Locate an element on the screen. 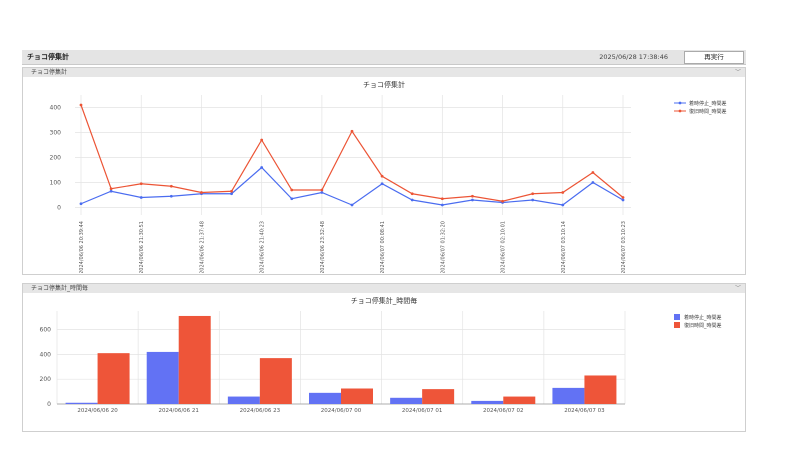 This screenshot has width=800, height=472. chart-title: チョコ停集計 is located at coordinates (384, 84).